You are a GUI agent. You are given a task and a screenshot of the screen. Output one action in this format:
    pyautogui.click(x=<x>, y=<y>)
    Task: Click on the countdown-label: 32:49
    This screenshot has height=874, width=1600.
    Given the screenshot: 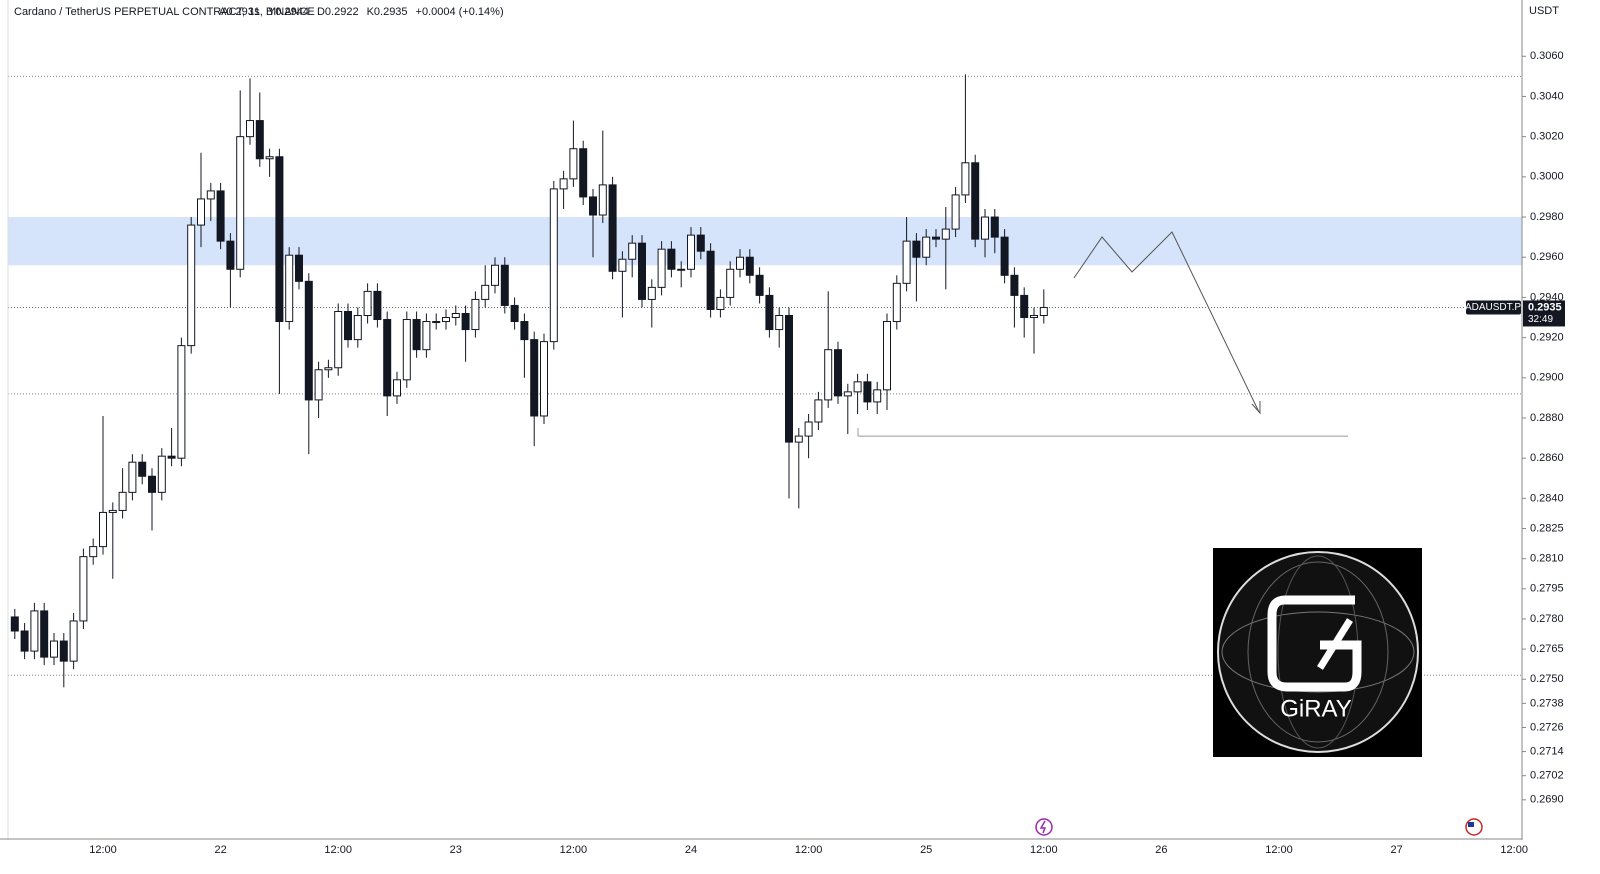 What is the action you would take?
    pyautogui.click(x=1540, y=319)
    